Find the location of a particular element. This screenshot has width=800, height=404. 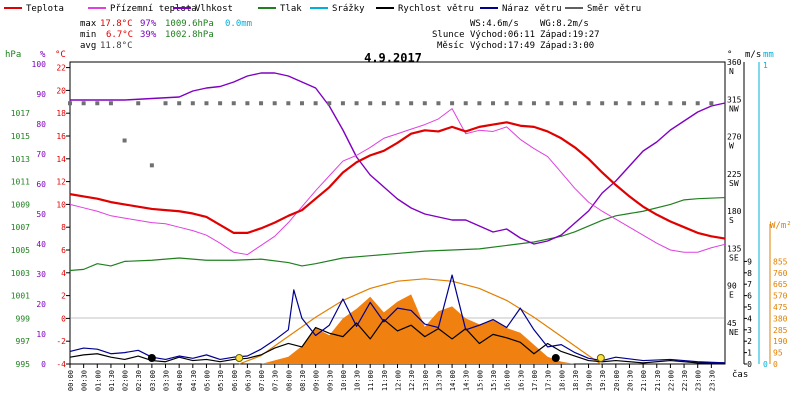

axis-unit-hpa: hPa is located at coordinates (13, 55).